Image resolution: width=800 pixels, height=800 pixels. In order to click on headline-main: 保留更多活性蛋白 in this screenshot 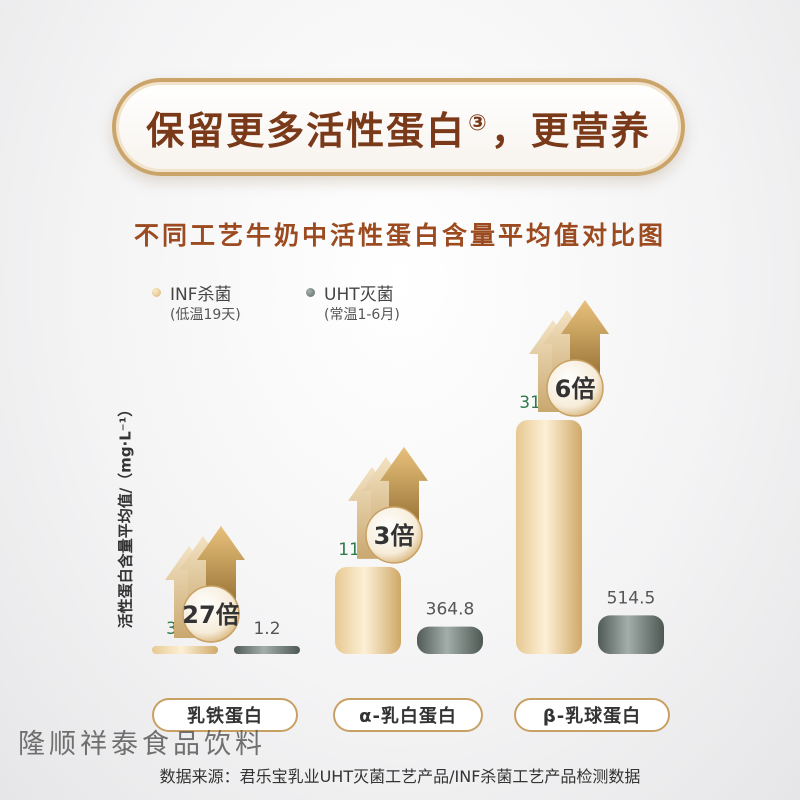, I will do `click(306, 130)`.